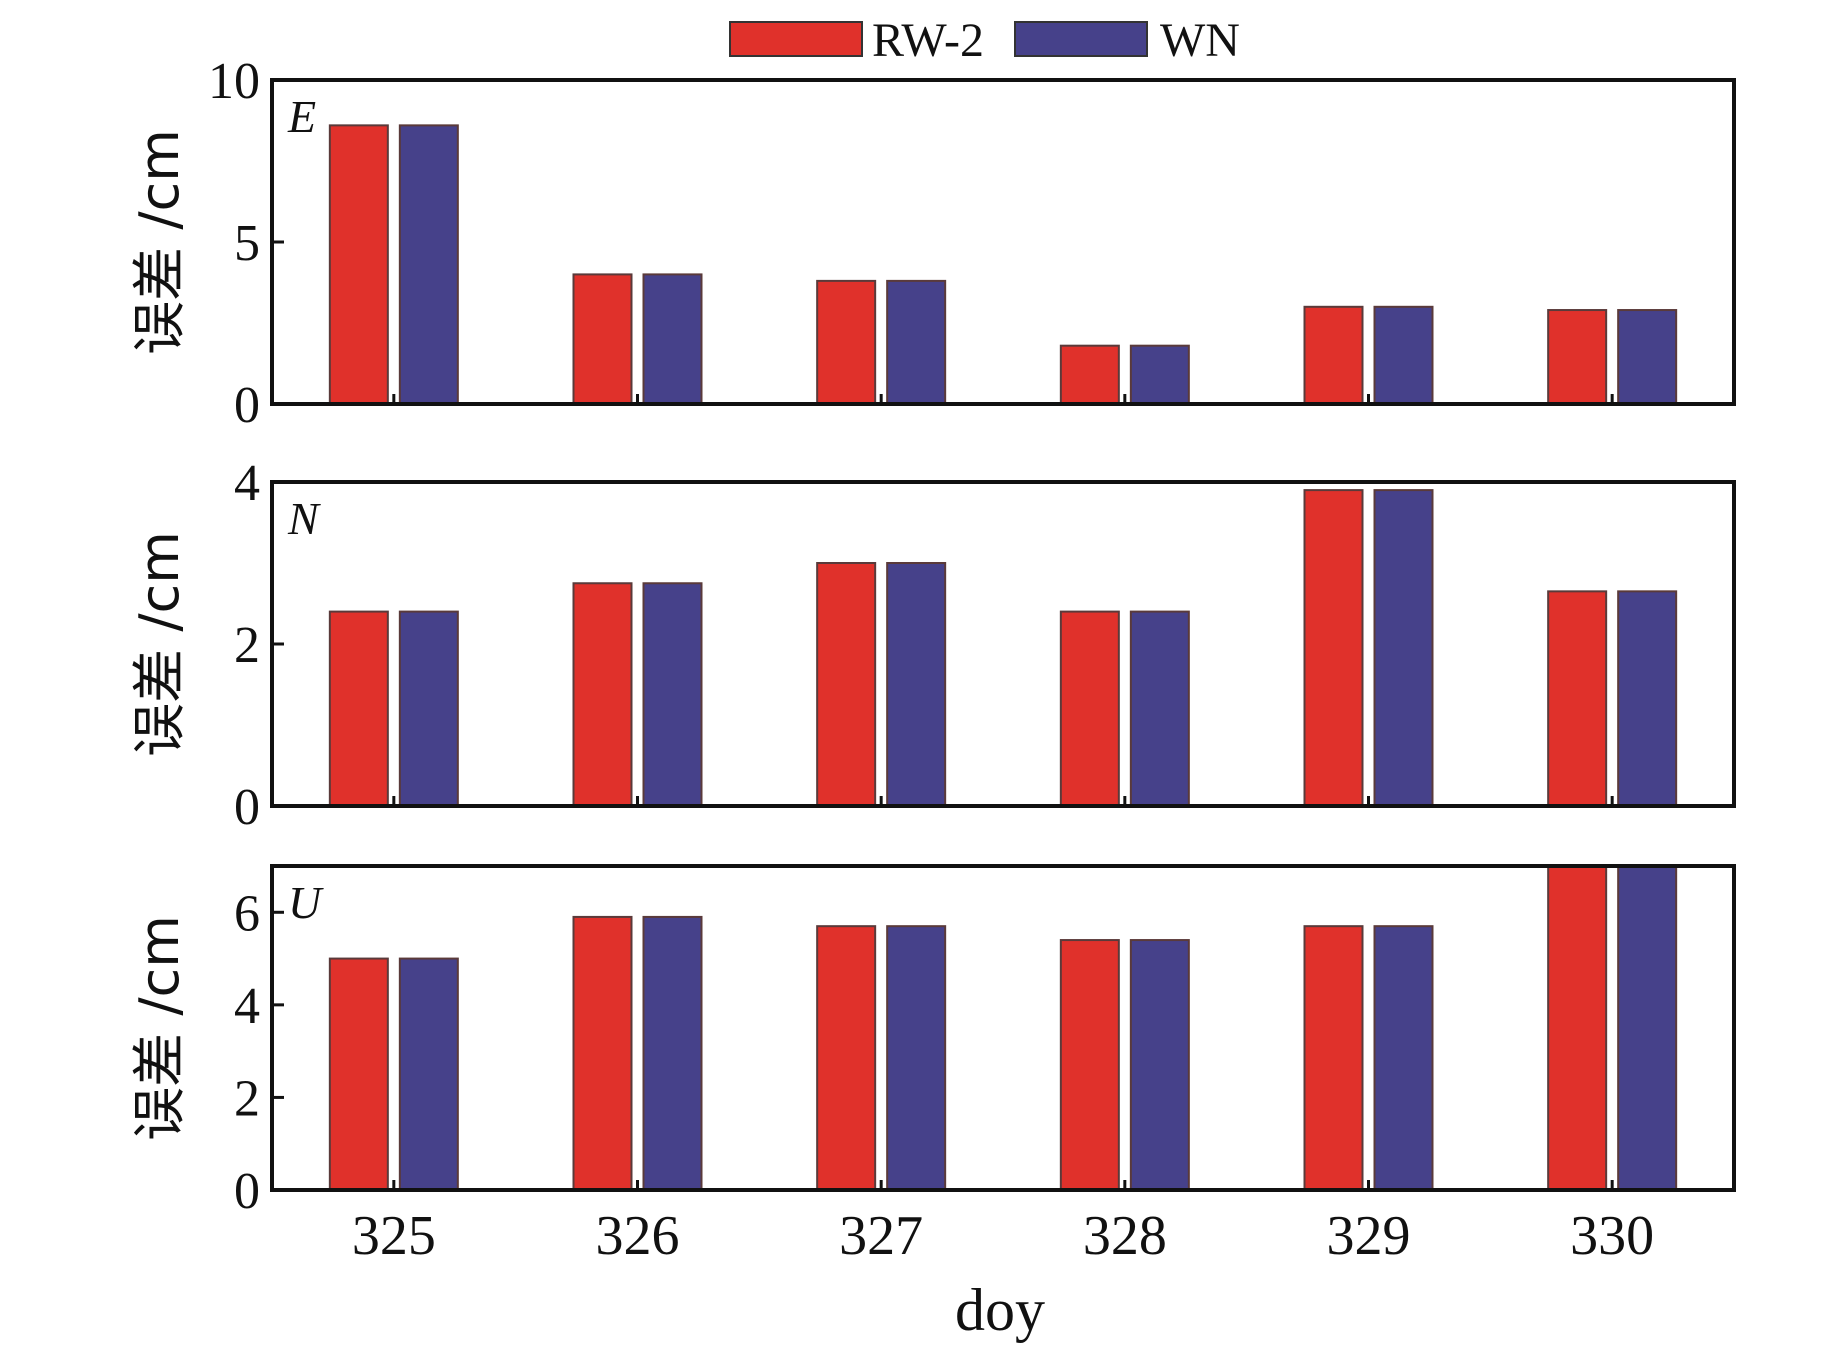  What do you see at coordinates (881, 1236) in the screenshot?
I see `x-tick-label: 327` at bounding box center [881, 1236].